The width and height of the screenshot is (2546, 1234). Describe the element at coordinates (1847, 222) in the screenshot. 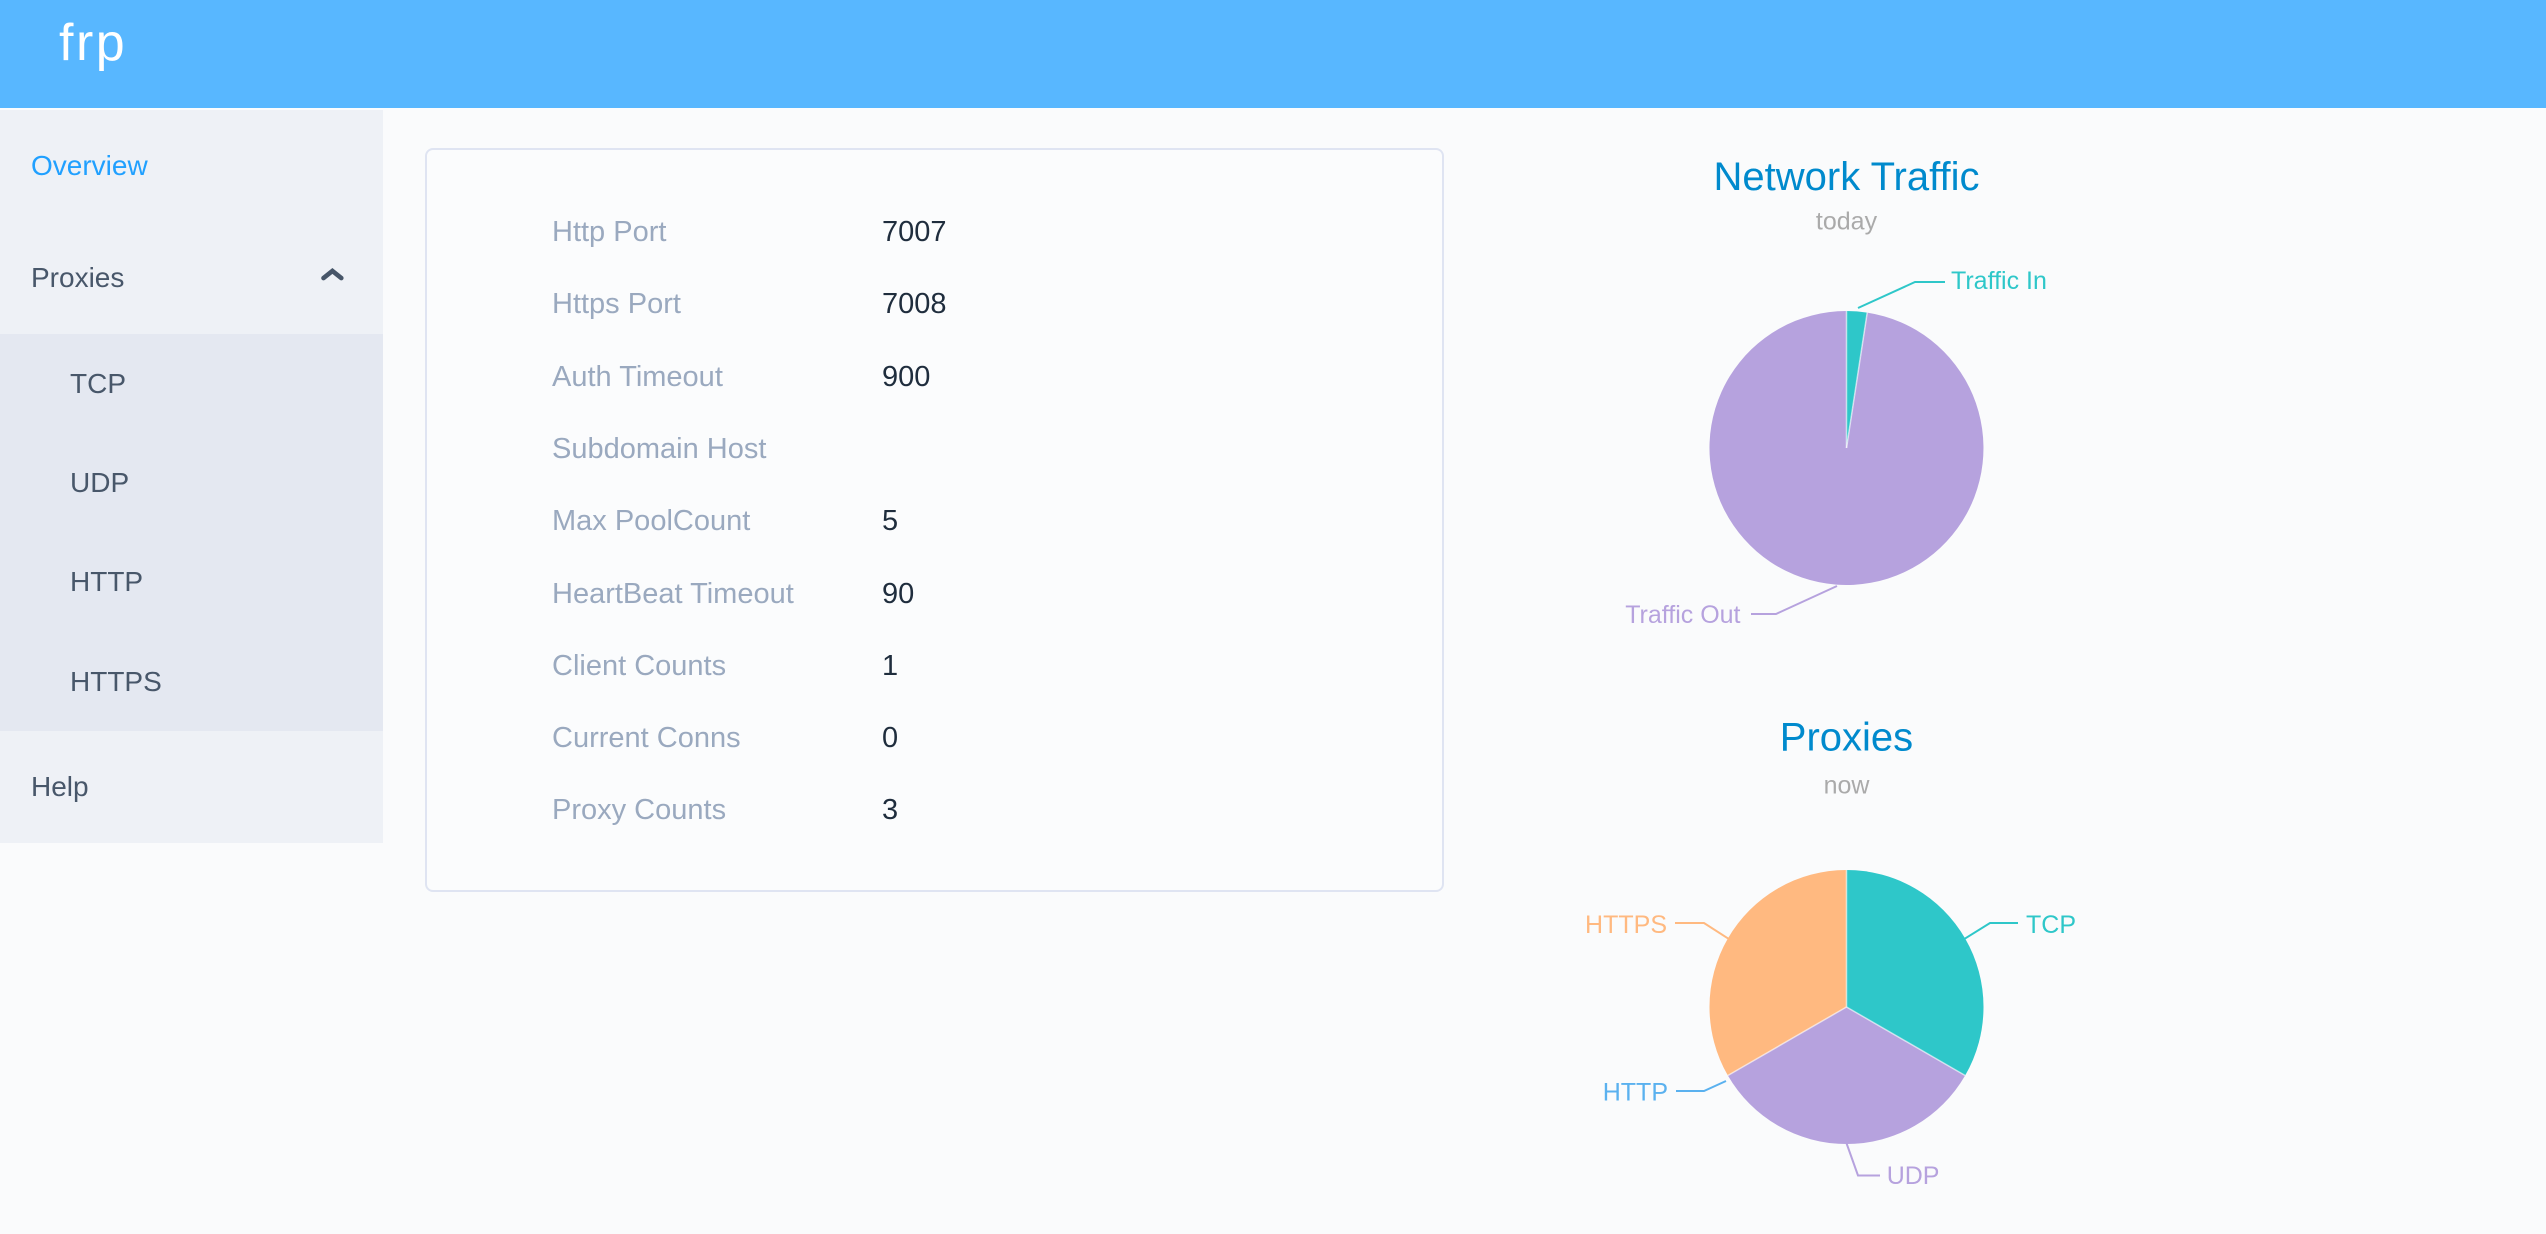

I see `svg-text: today` at that location.